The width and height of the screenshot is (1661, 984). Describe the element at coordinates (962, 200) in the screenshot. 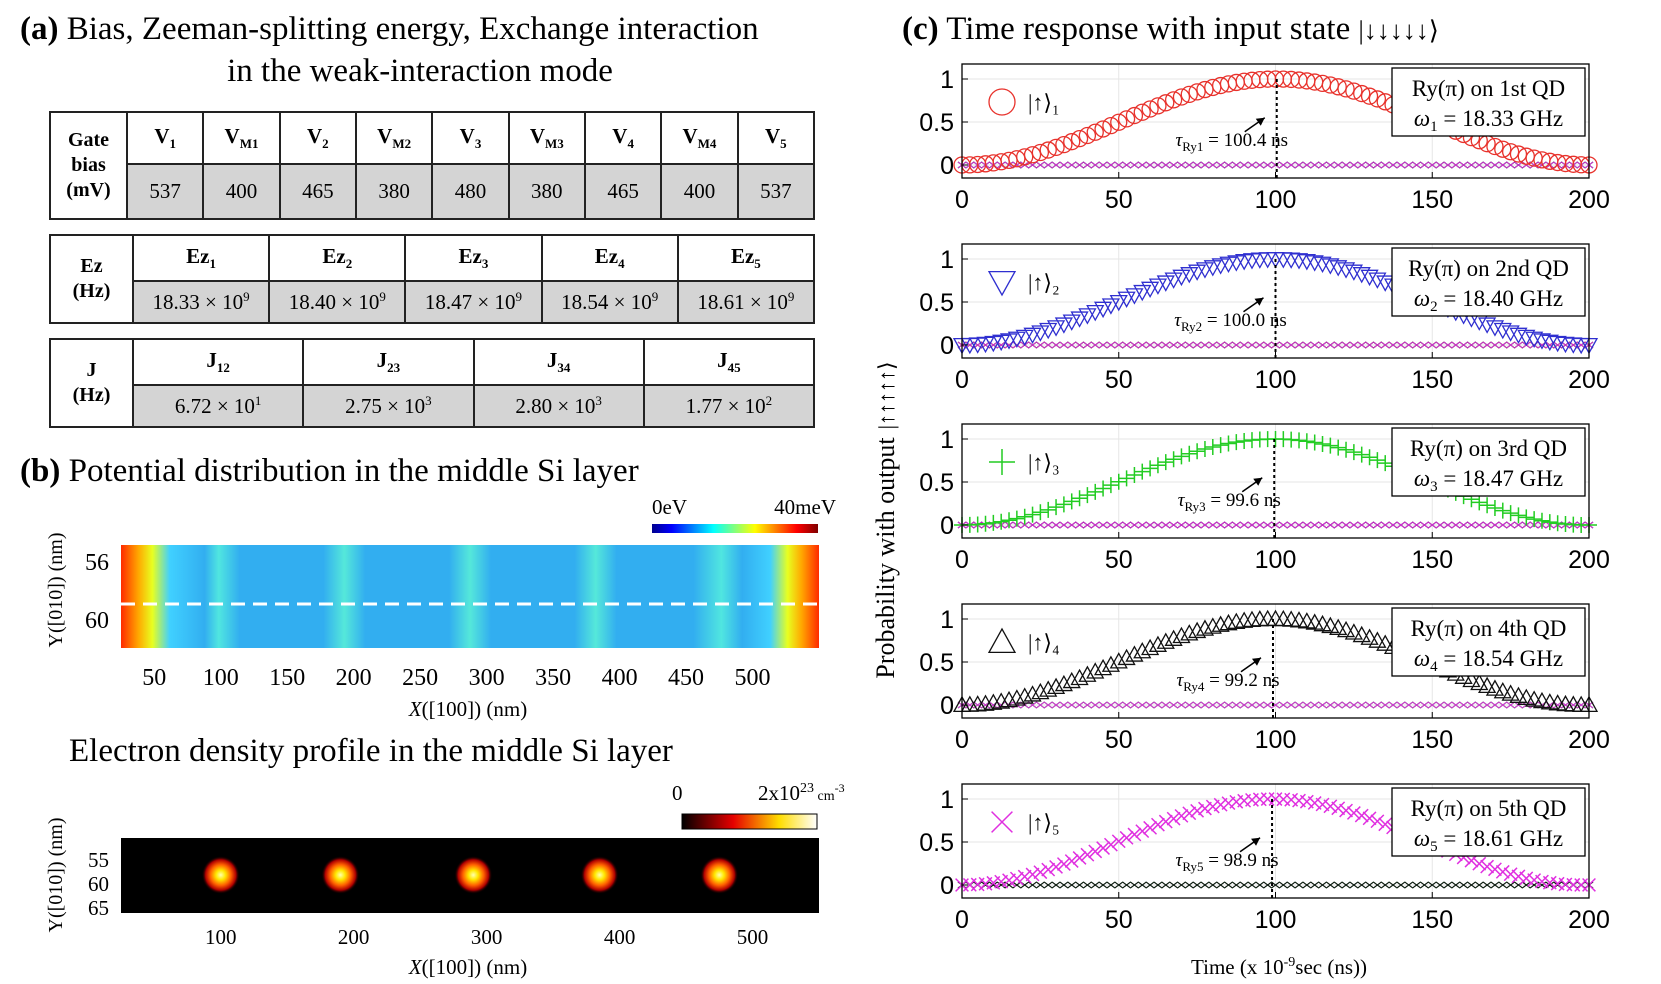

I see `x-tick-label: 0` at that location.